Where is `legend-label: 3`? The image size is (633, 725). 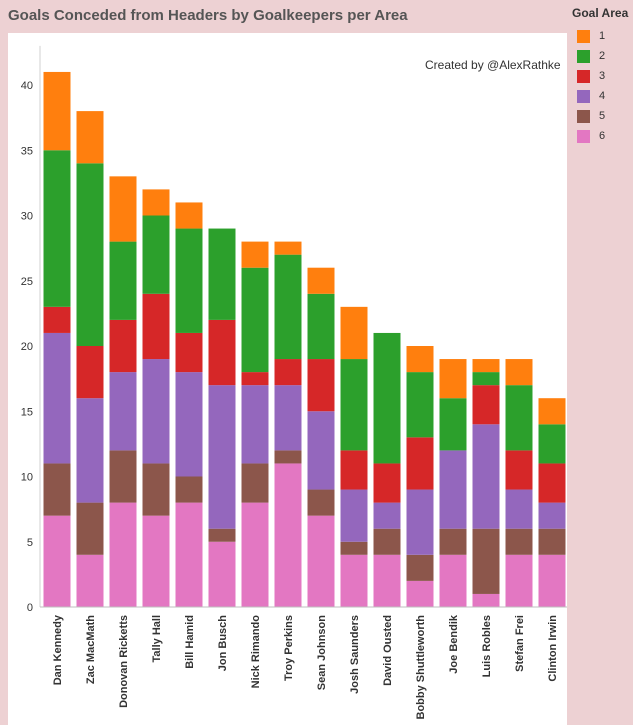
legend-label: 3 is located at coordinates (602, 76).